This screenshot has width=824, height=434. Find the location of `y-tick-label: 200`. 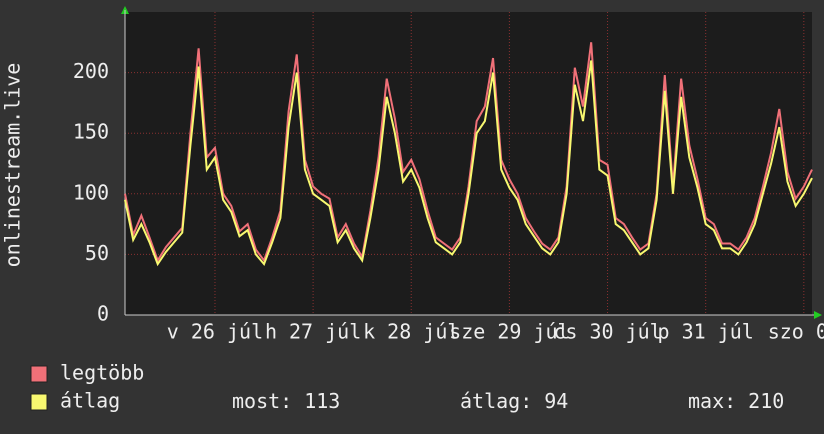

y-tick-label: 200 is located at coordinates (91, 71).